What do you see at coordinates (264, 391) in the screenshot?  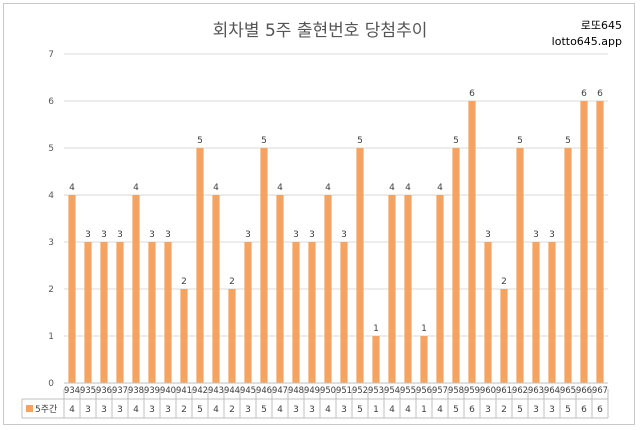 I see `x-tick-label: 946` at bounding box center [264, 391].